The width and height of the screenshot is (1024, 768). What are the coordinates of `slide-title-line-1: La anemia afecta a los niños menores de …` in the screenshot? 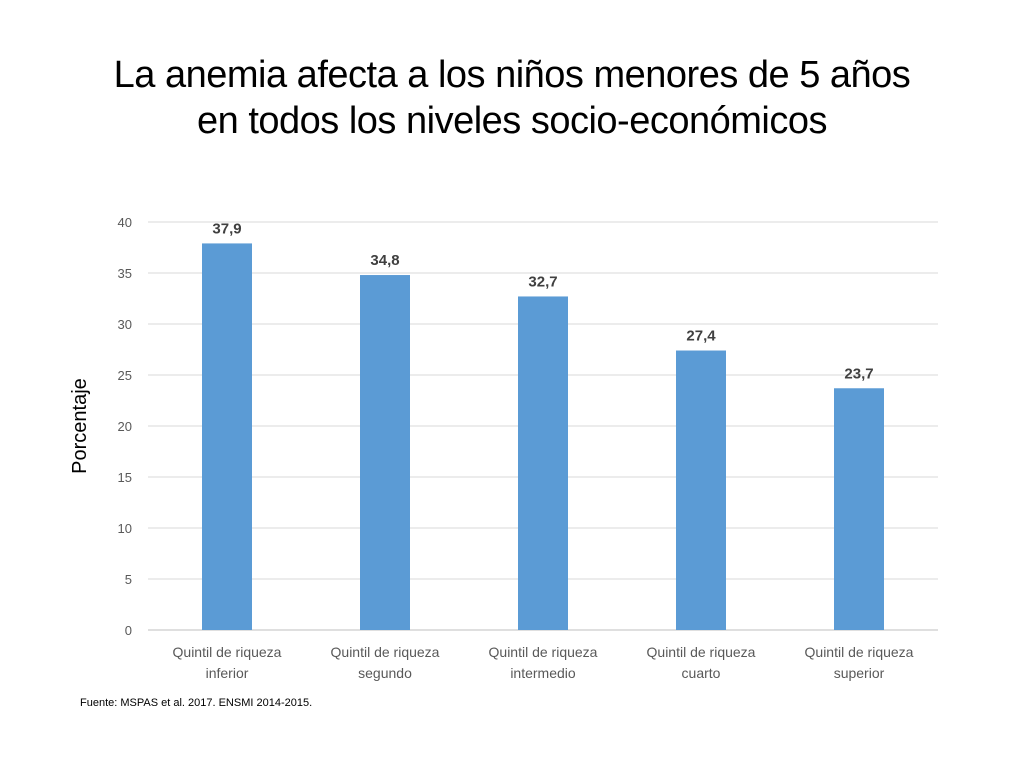 It's located at (512, 75).